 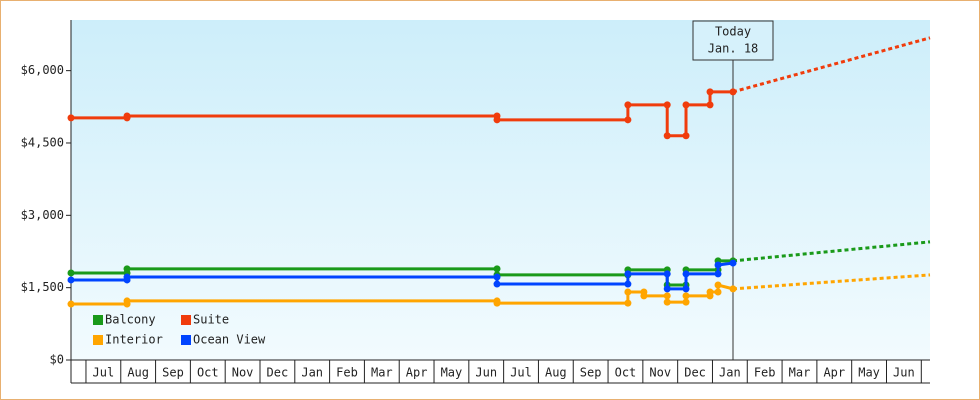 I want to click on today-label: Jan. 18, so click(x=733, y=49).